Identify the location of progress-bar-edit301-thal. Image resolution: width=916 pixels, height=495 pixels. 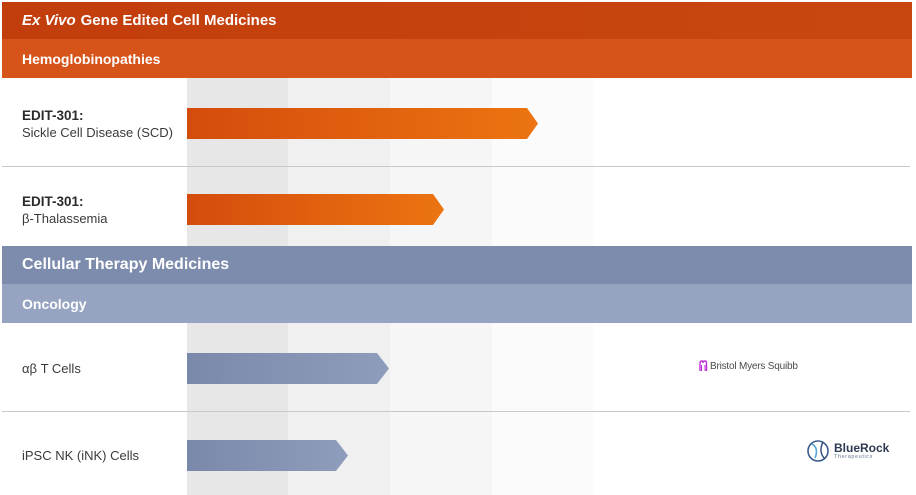
(315, 209).